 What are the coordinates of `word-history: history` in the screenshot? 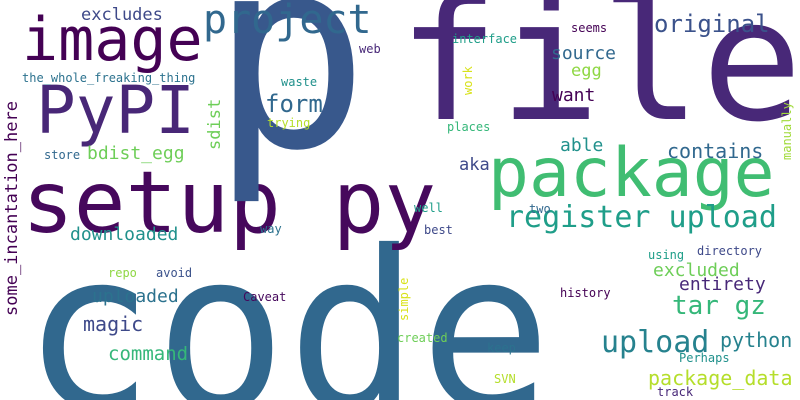 It's located at (585, 293).